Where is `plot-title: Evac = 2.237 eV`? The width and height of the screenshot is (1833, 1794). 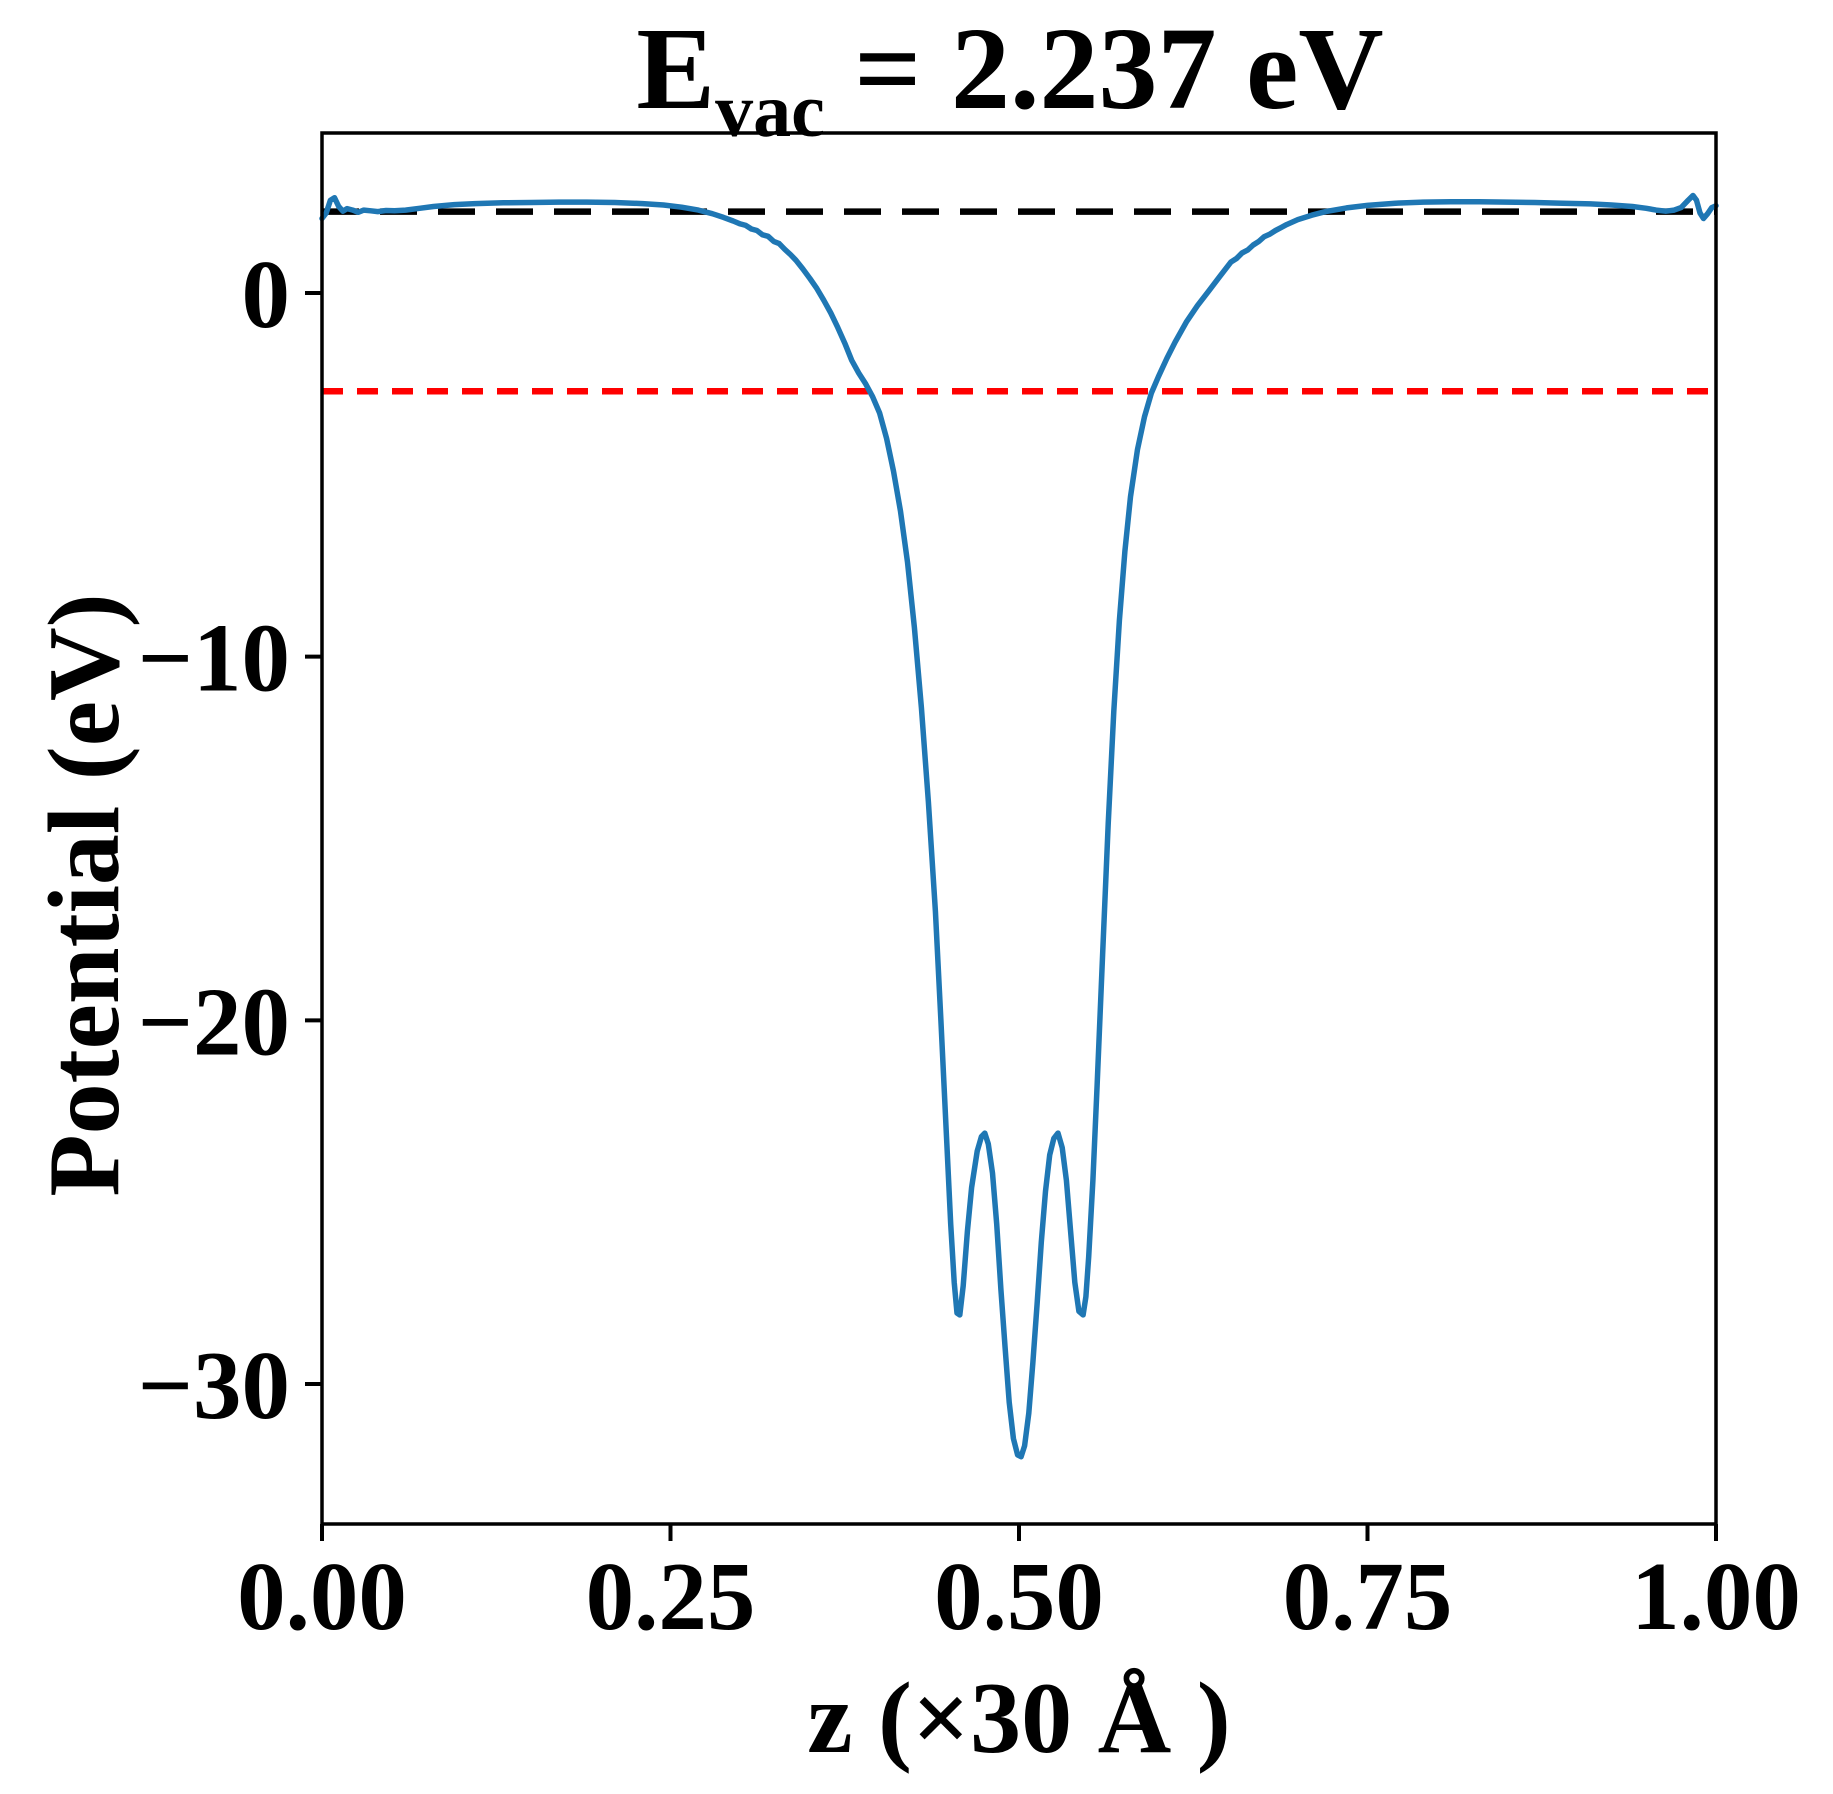 plot-title: Evac = 2.237 eV is located at coordinates (1009, 78).